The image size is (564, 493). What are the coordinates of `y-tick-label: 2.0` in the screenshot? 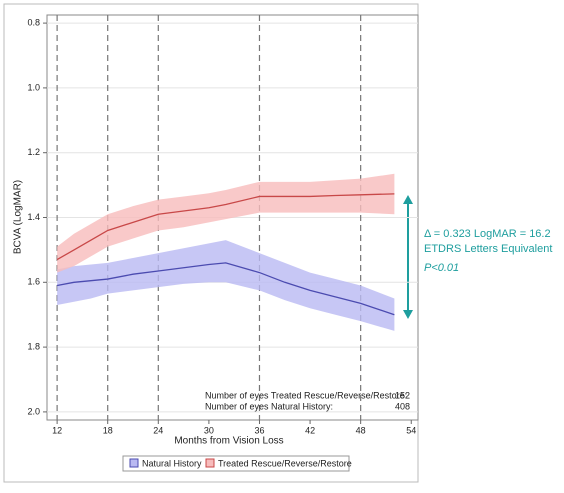 It's located at (33, 411).